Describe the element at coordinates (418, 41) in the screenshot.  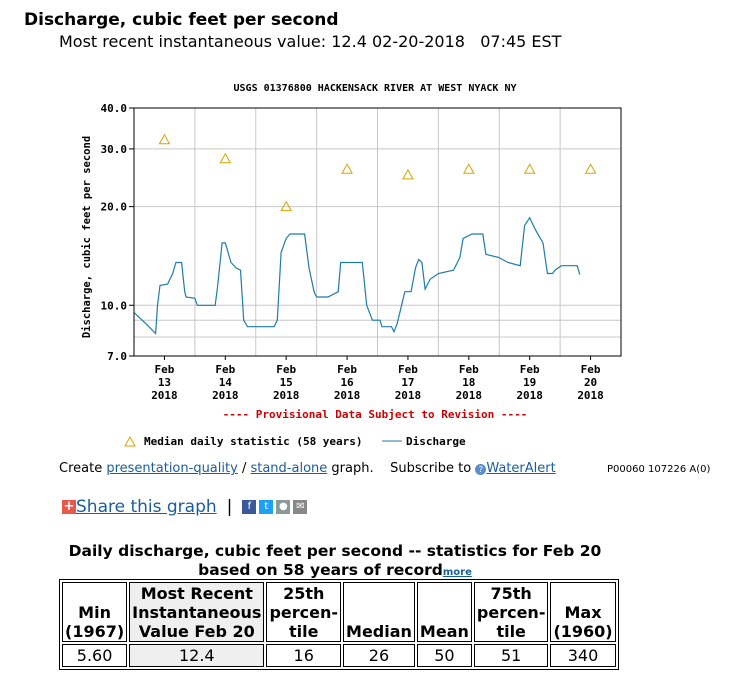
I see `recent-date: 02-20-2018` at that location.